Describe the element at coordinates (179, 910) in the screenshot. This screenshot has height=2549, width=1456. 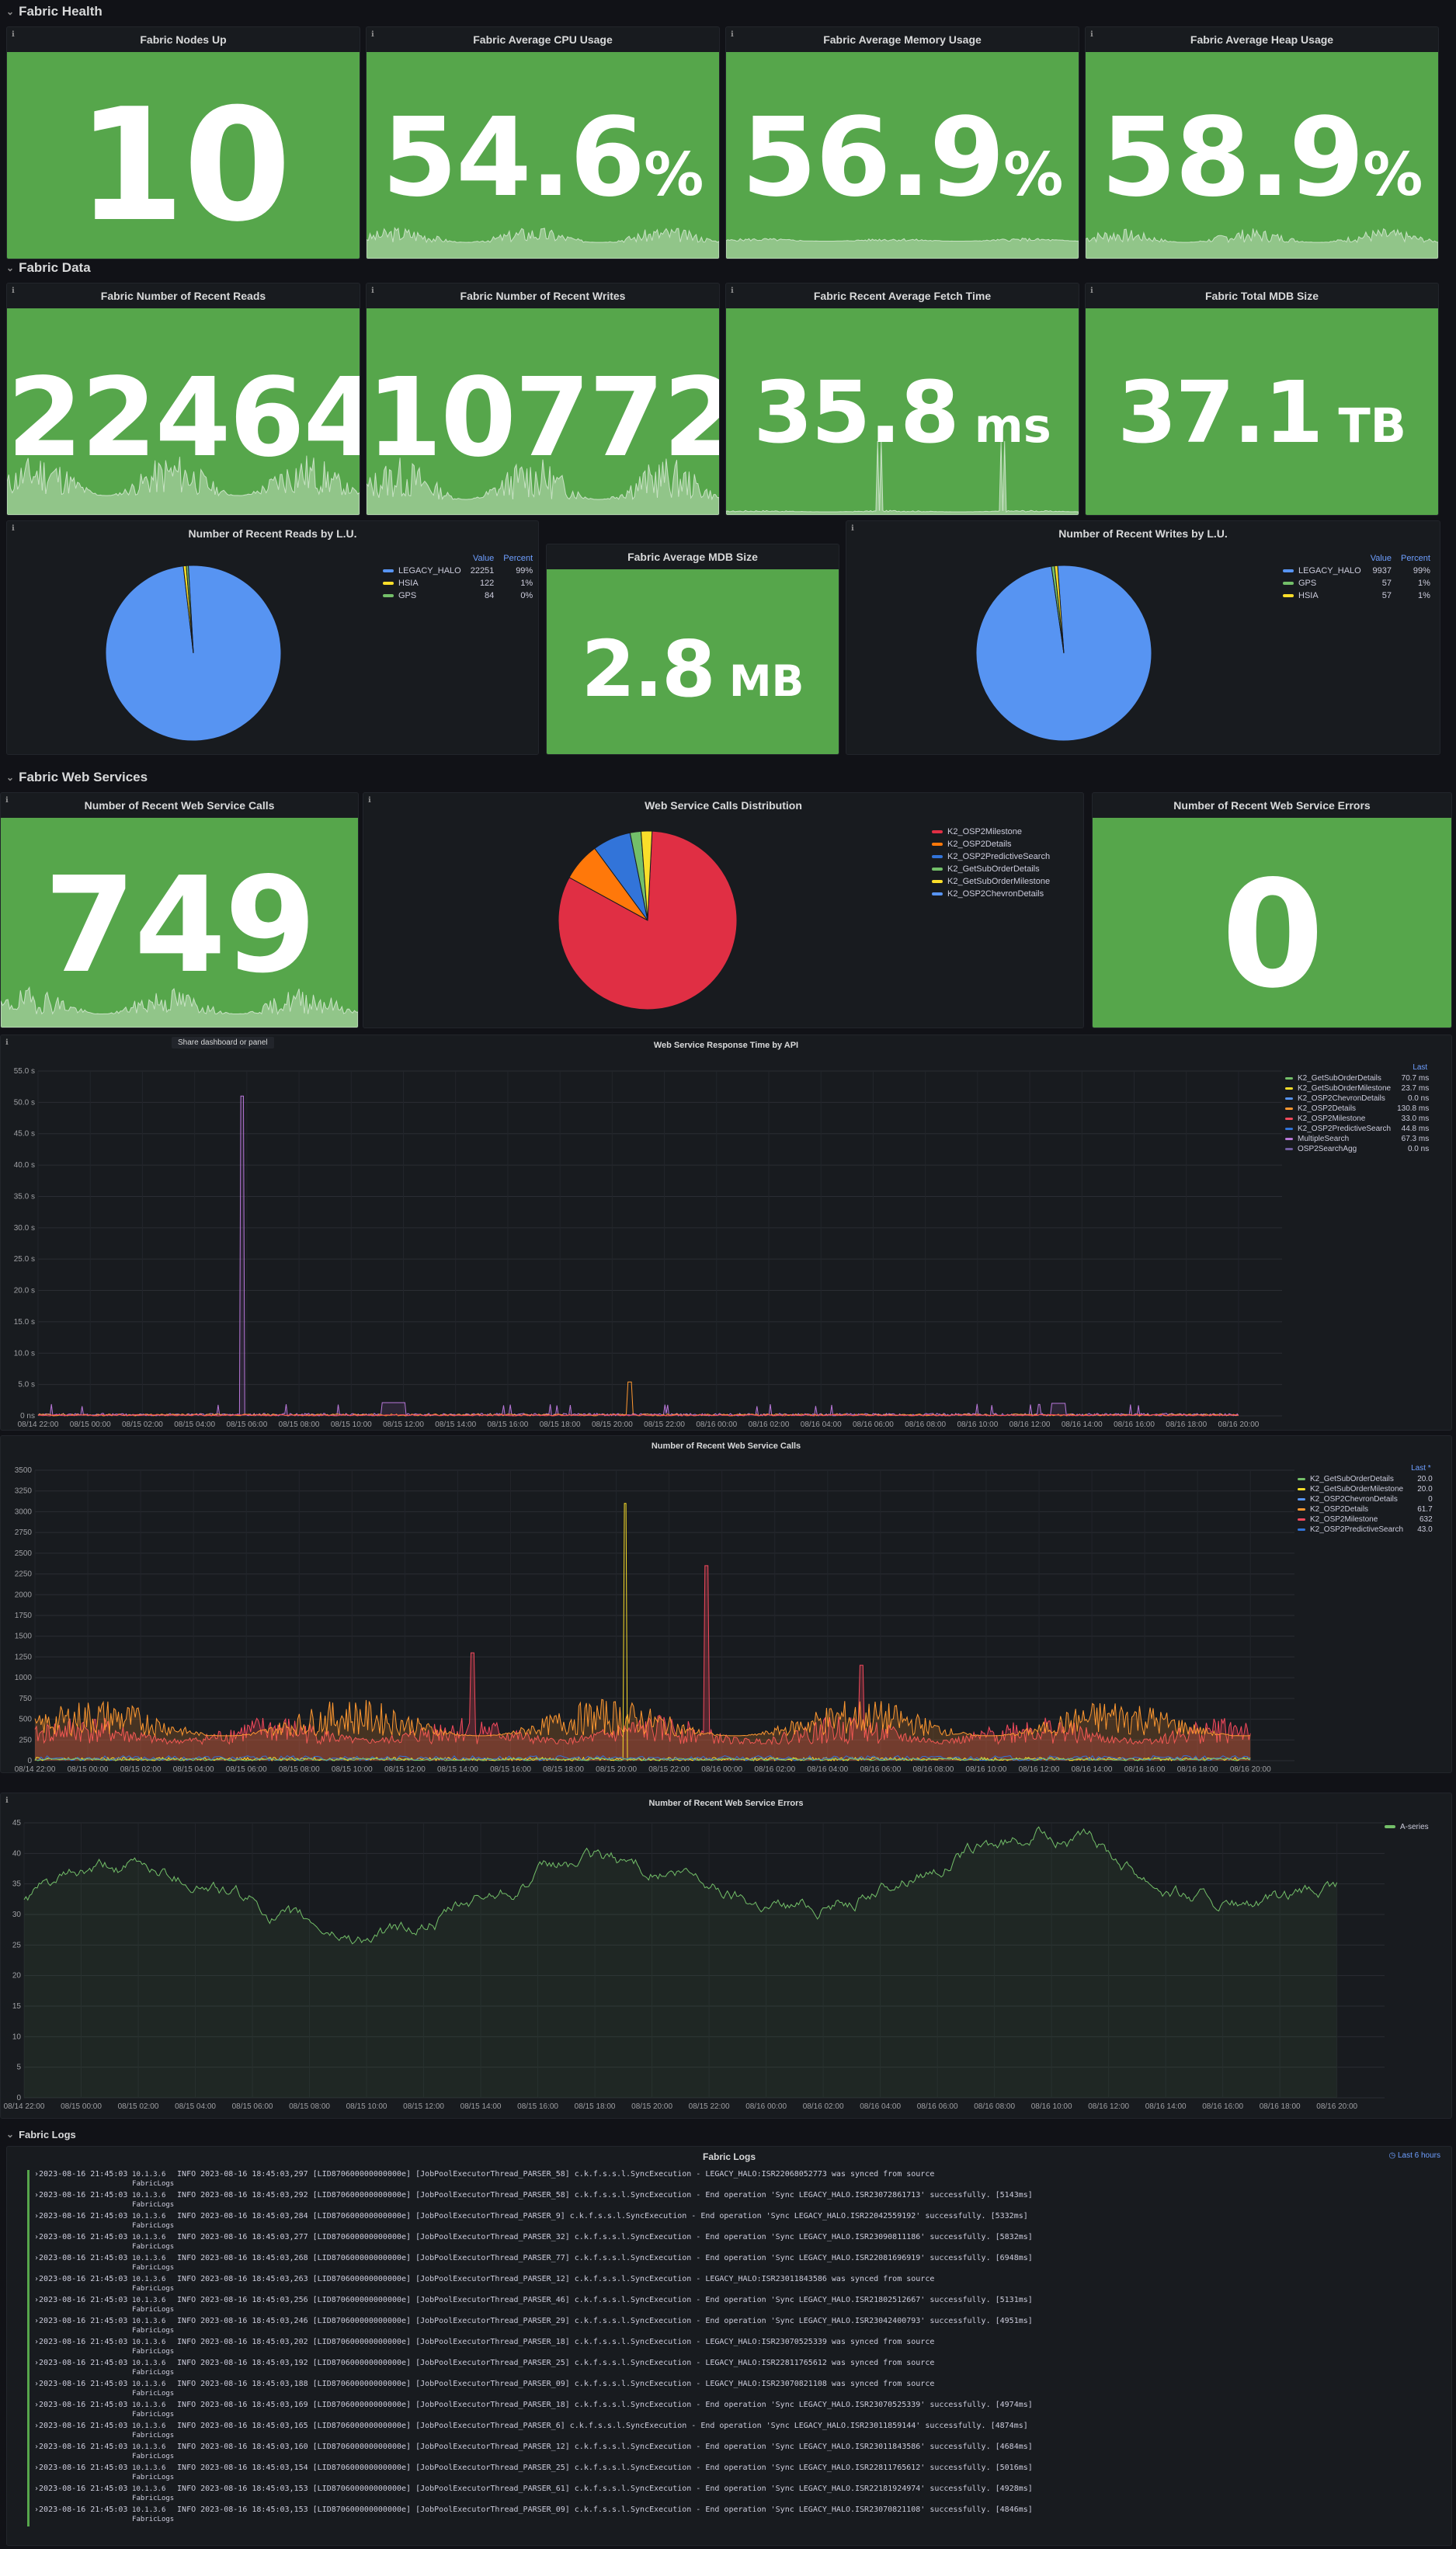
I see `panel-ws-calls: ℹ Number of Recent Web Service Calls 749` at that location.